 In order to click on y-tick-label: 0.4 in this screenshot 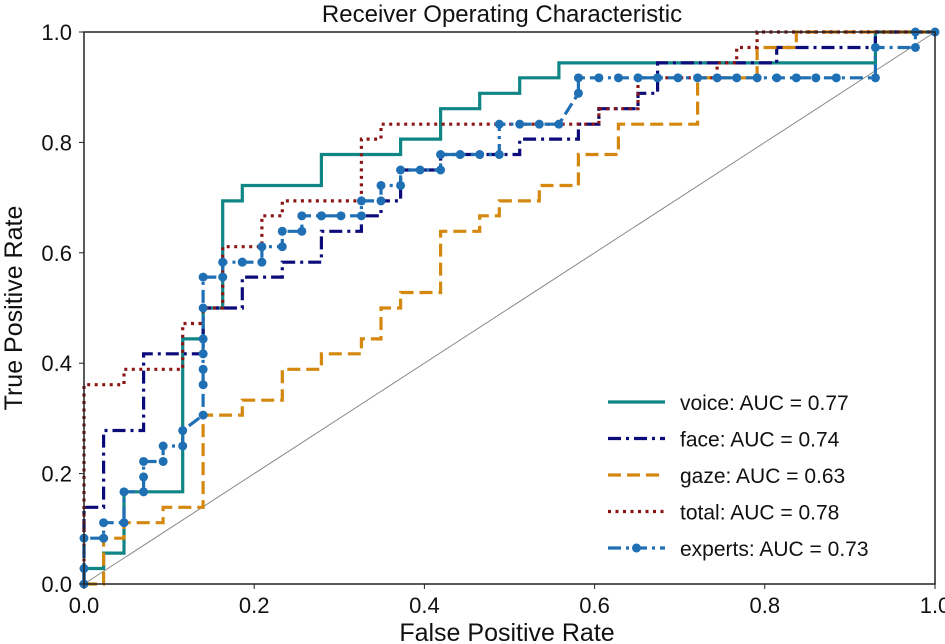, I will do `click(56, 363)`.